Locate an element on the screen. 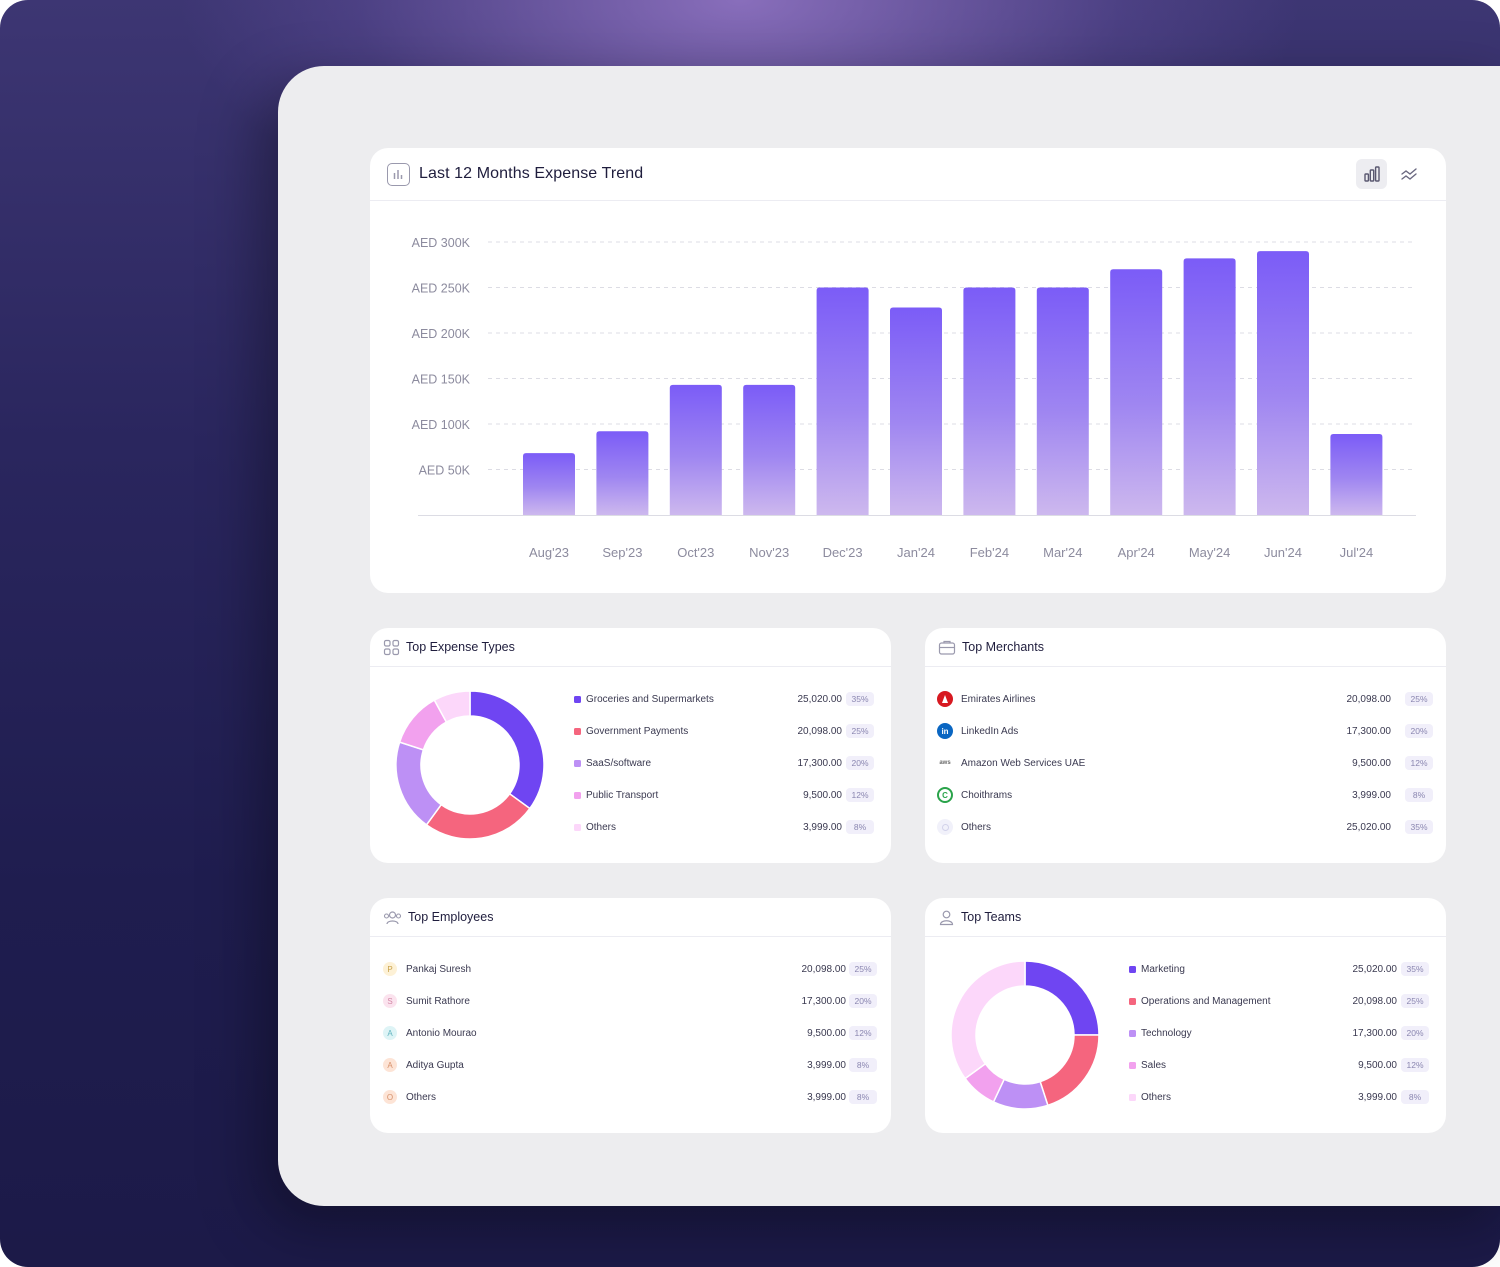 The image size is (1500, 1267). employee-name: Others is located at coordinates (421, 1097).